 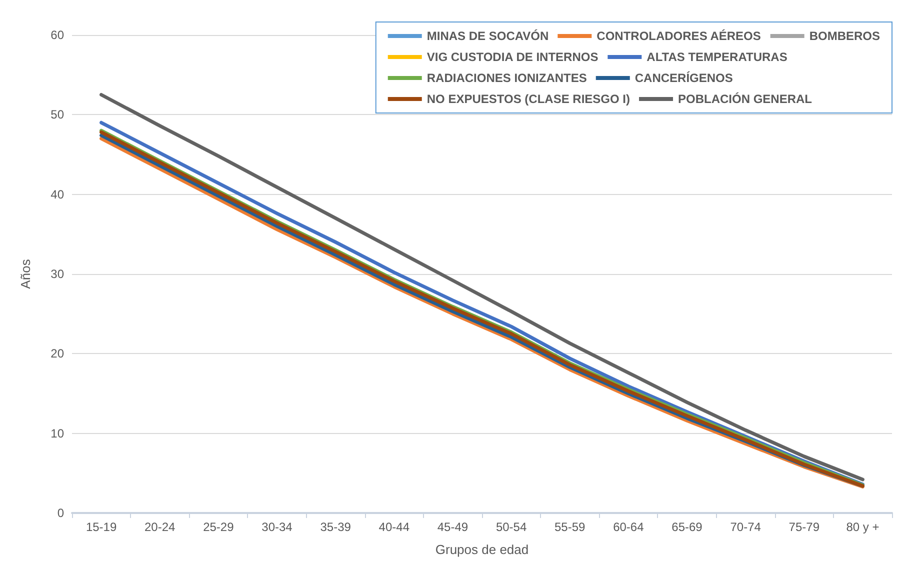 What do you see at coordinates (506, 78) in the screenshot?
I see `legend-label: RADIACIONES IONIZANTES` at bounding box center [506, 78].